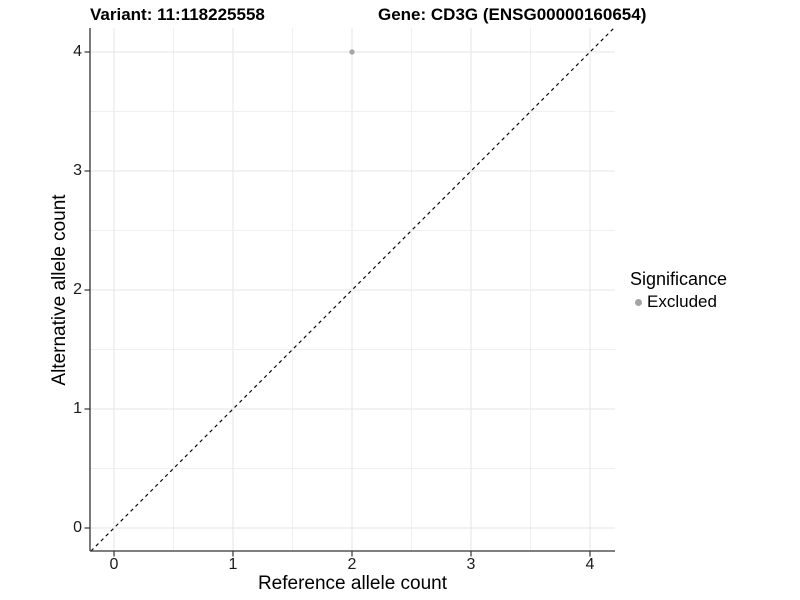 The width and height of the screenshot is (800, 600). Describe the element at coordinates (590, 564) in the screenshot. I see `x-tick-label: 4` at that location.